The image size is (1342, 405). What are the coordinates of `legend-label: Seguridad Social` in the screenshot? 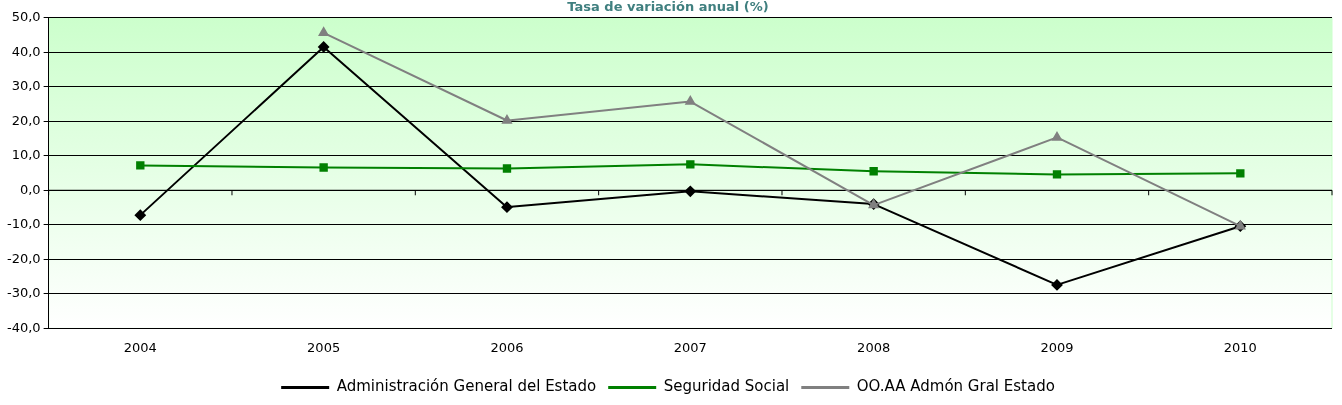 It's located at (726, 386).